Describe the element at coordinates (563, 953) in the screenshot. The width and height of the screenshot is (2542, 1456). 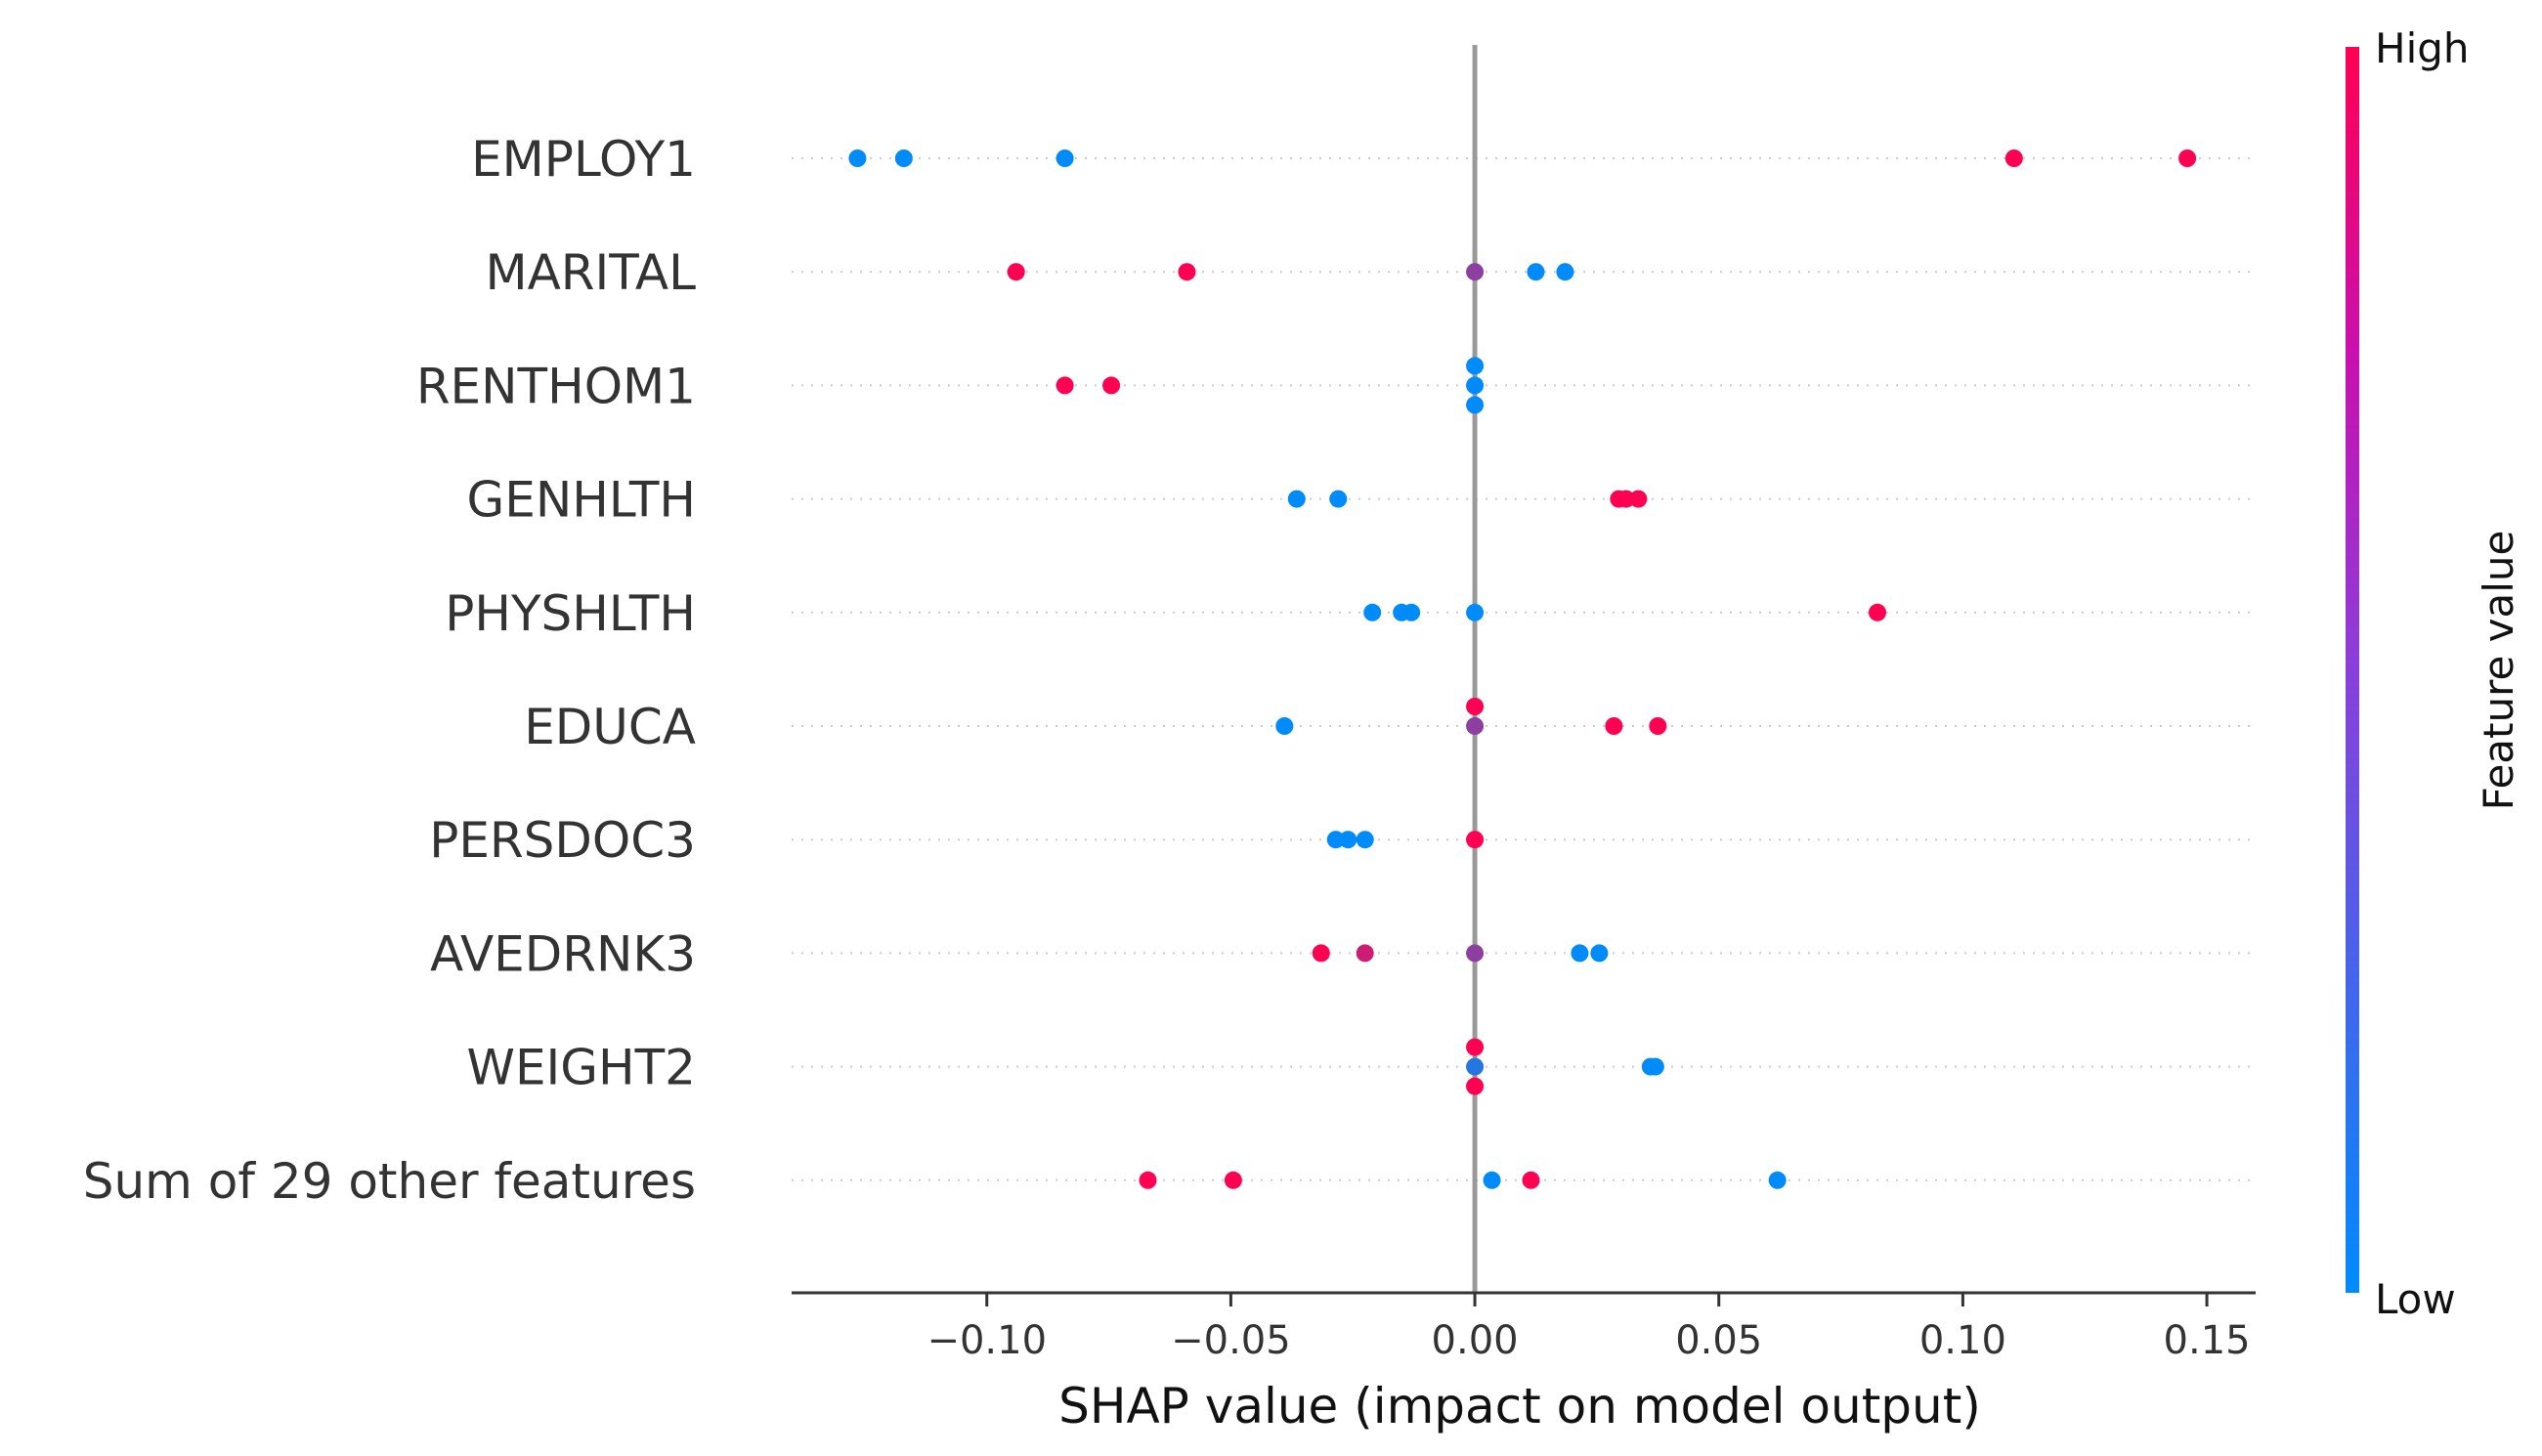
I see `feature-label: AVEDRNK3` at that location.